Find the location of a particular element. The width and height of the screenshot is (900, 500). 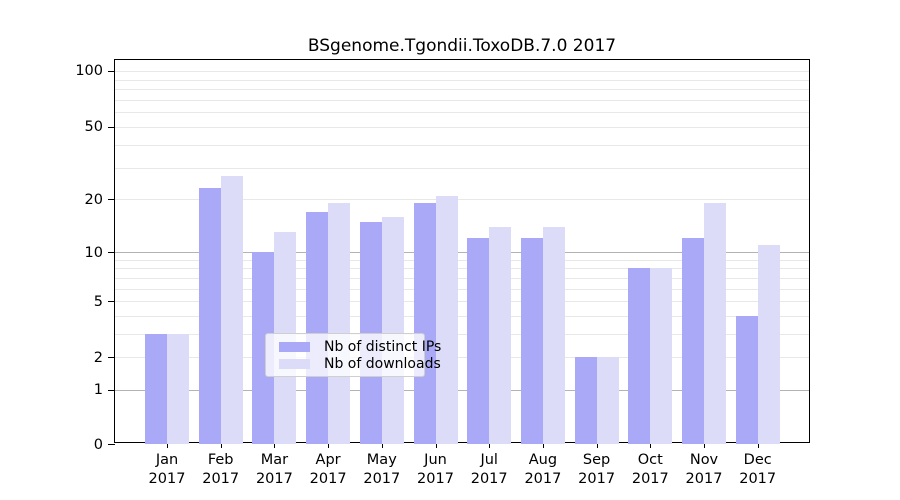

x-tick-label-month: May is located at coordinates (381, 460).